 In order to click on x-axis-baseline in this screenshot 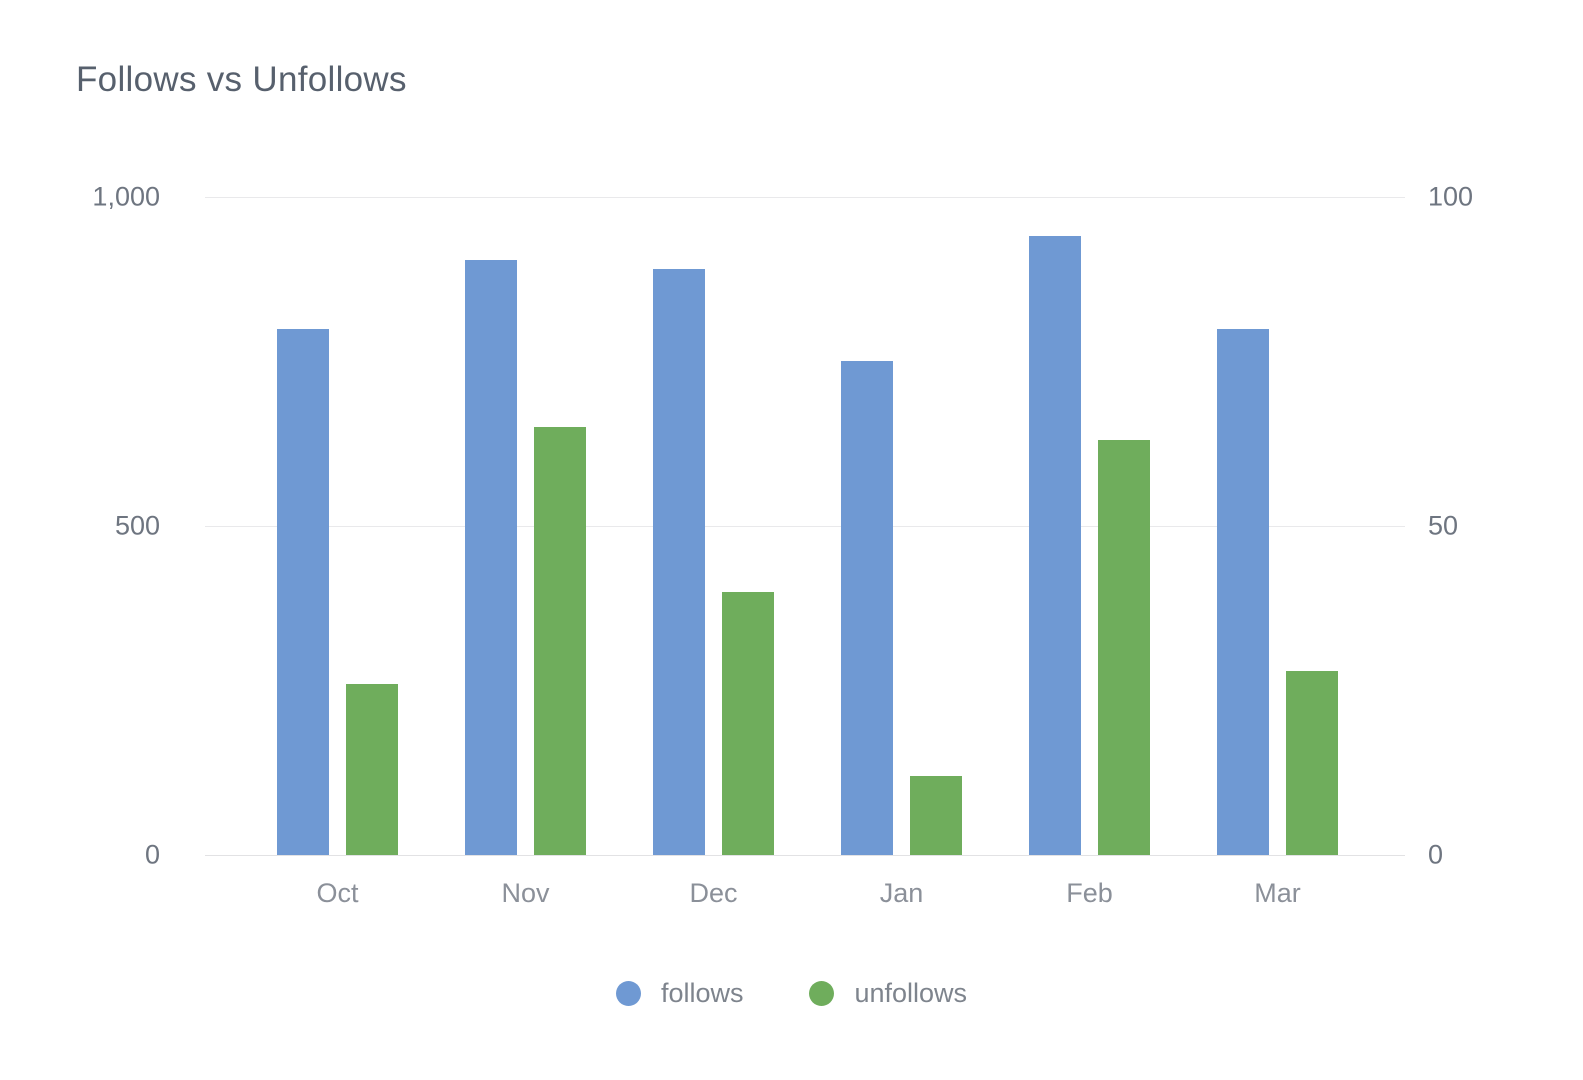, I will do `click(805, 855)`.